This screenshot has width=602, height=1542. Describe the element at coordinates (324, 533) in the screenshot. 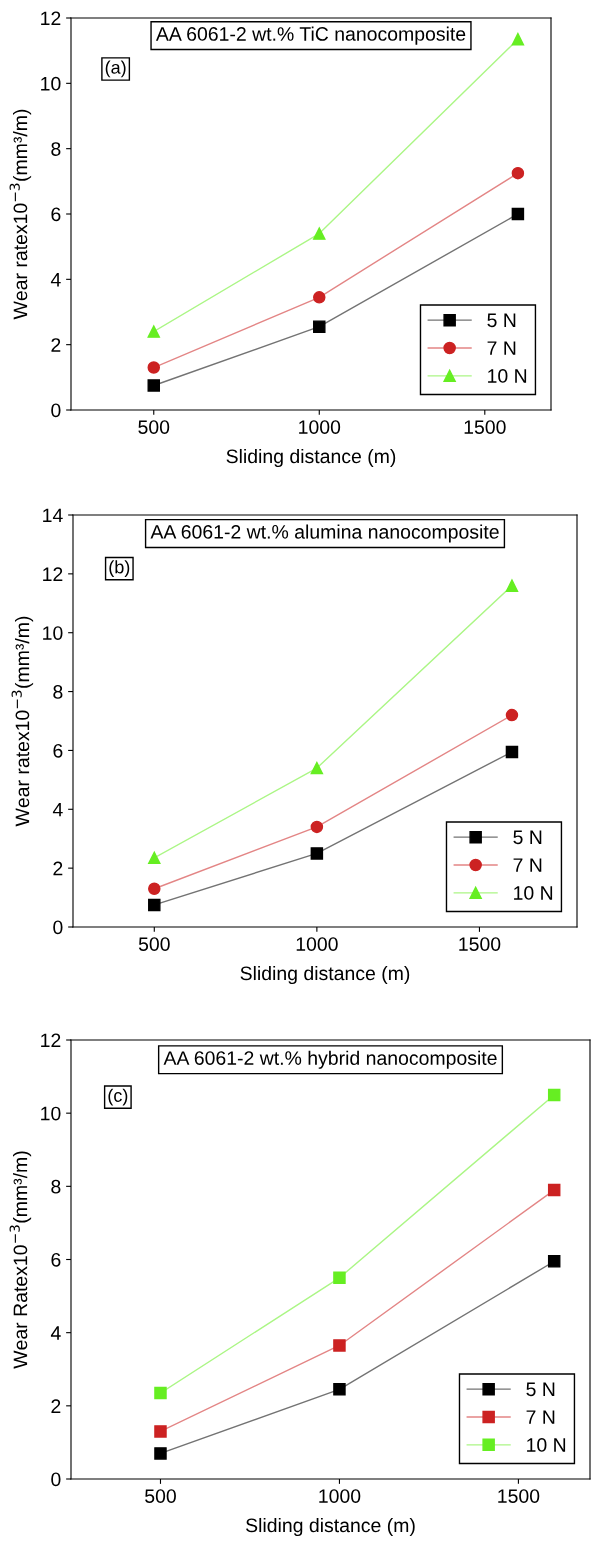

I see `chart-title: AA 6061-2 wt.% alumina nanocomposite` at that location.